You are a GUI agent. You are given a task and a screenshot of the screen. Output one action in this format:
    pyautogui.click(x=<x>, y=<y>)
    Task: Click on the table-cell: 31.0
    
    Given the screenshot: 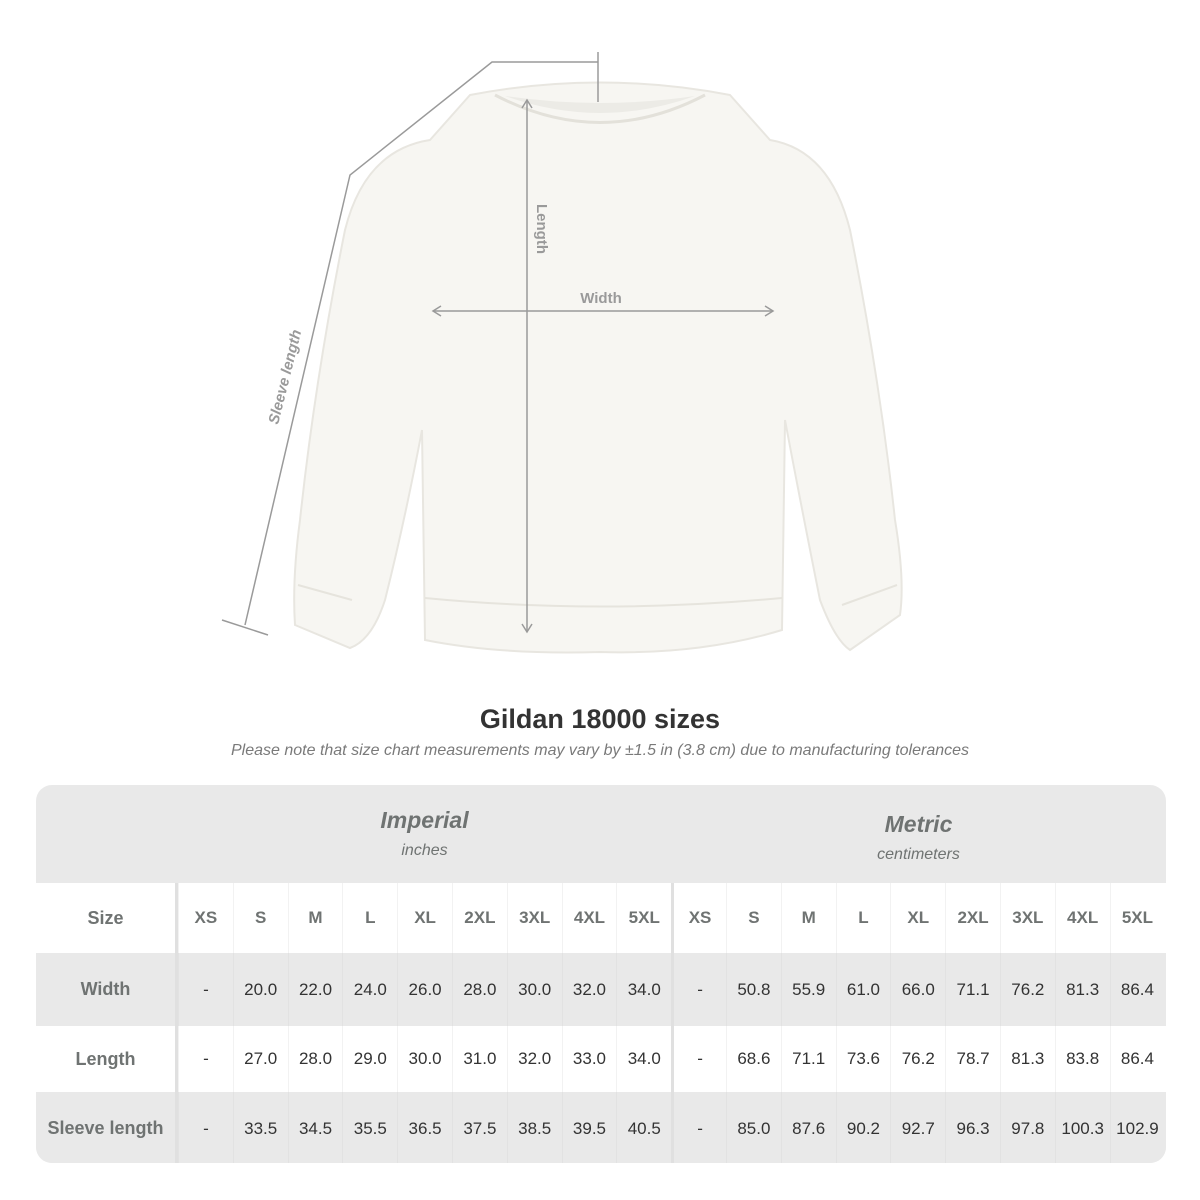 What is the action you would take?
    pyautogui.click(x=479, y=1059)
    